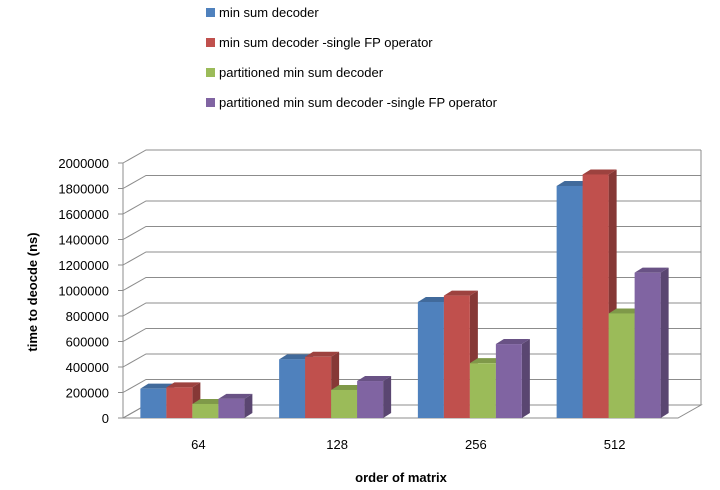 This screenshot has height=490, width=720. I want to click on legend-item: min sum decoder -single FP operator, so click(319, 42).